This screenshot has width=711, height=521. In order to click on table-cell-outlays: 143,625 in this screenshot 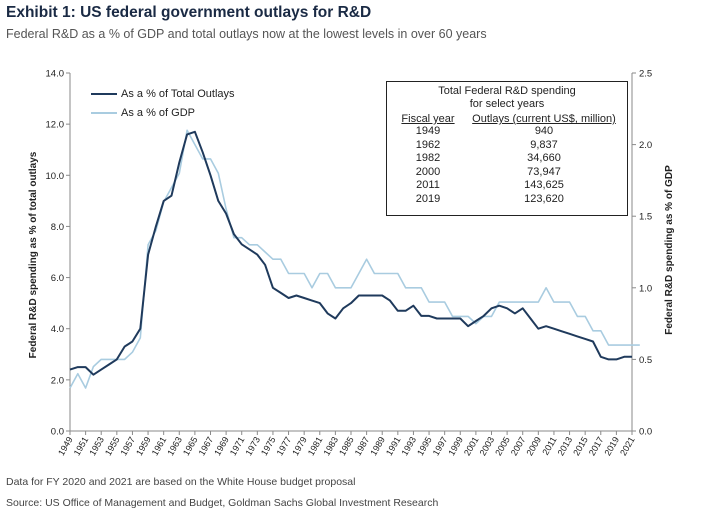, I will do `click(544, 185)`.